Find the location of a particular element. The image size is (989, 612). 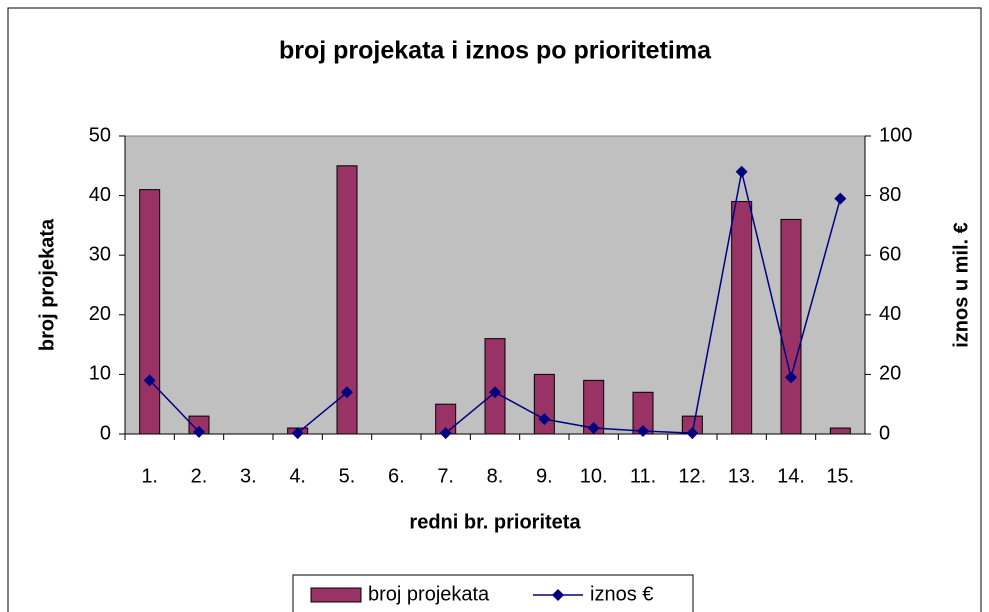

x-tick-label: 6. is located at coordinates (396, 476).